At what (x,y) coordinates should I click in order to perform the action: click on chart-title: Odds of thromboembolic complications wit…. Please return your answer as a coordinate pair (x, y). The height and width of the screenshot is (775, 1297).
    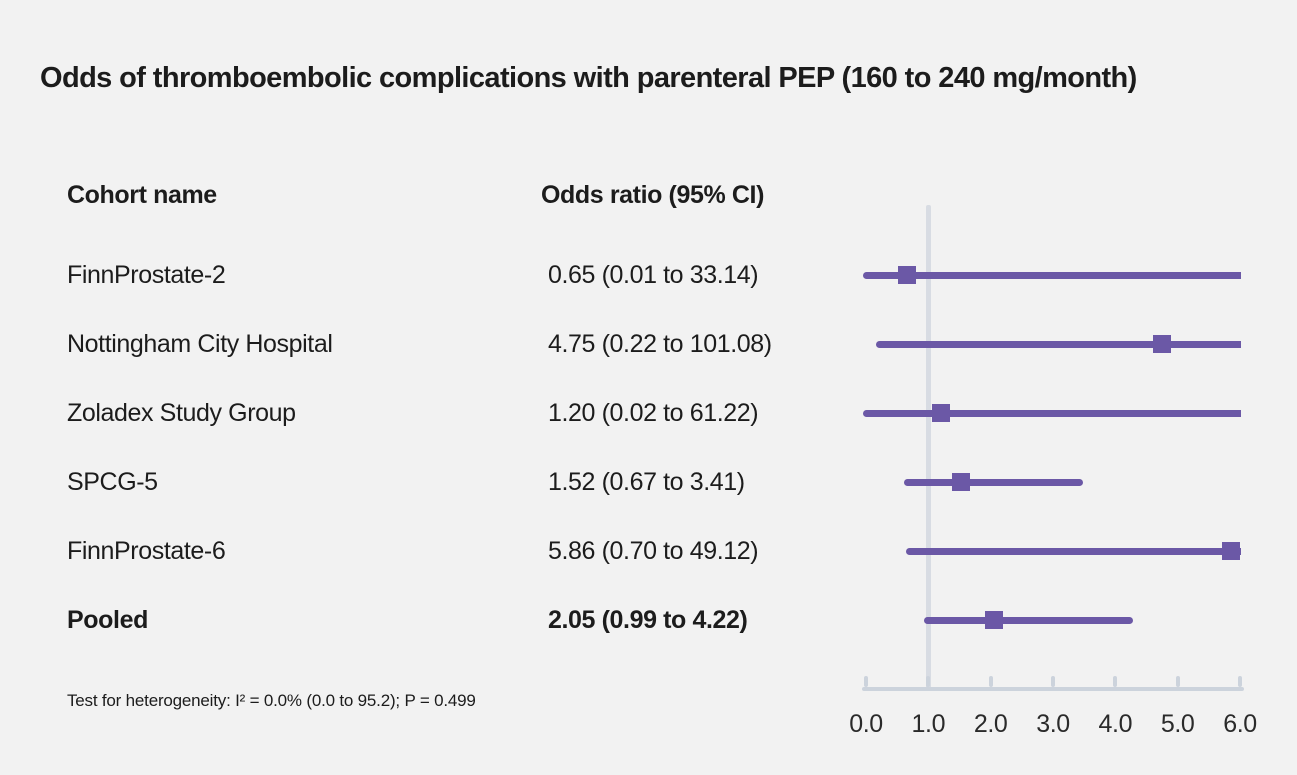
    Looking at the image, I should click on (588, 78).